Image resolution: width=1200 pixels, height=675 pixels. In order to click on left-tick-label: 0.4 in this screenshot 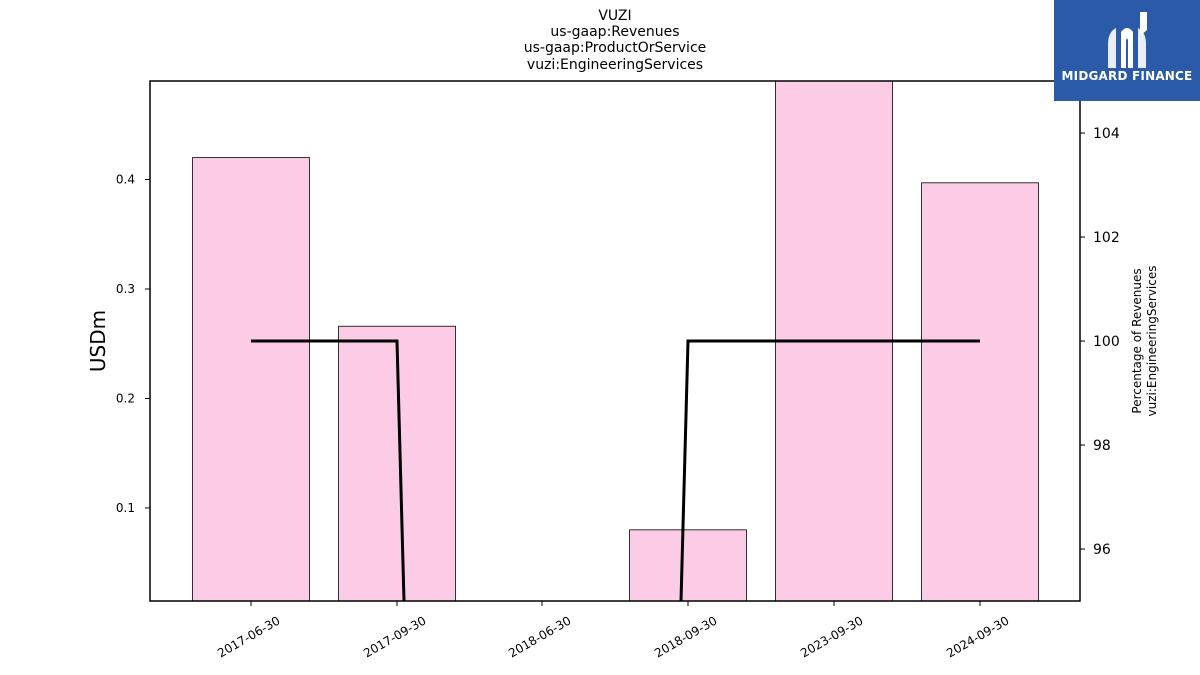, I will do `click(125, 180)`.